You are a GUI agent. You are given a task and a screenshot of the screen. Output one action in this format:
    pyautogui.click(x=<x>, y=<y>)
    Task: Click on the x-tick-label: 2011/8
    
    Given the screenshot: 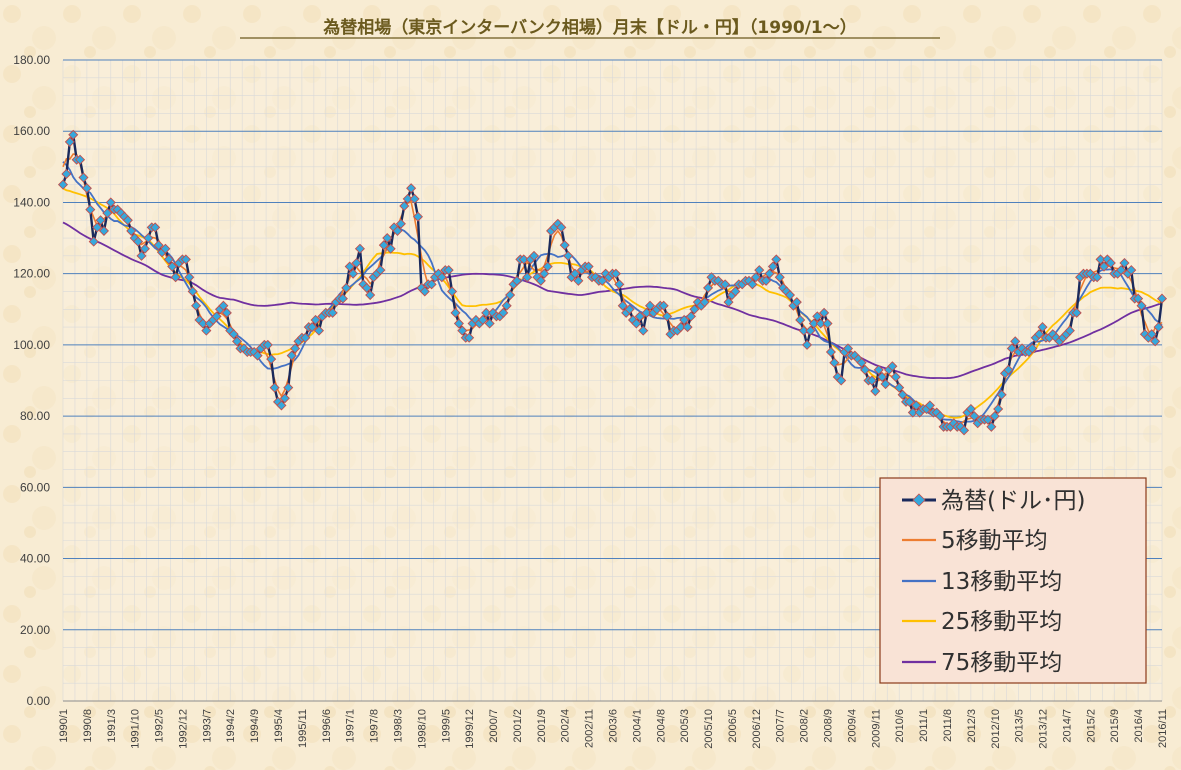 What is the action you would take?
    pyautogui.click(x=948, y=725)
    